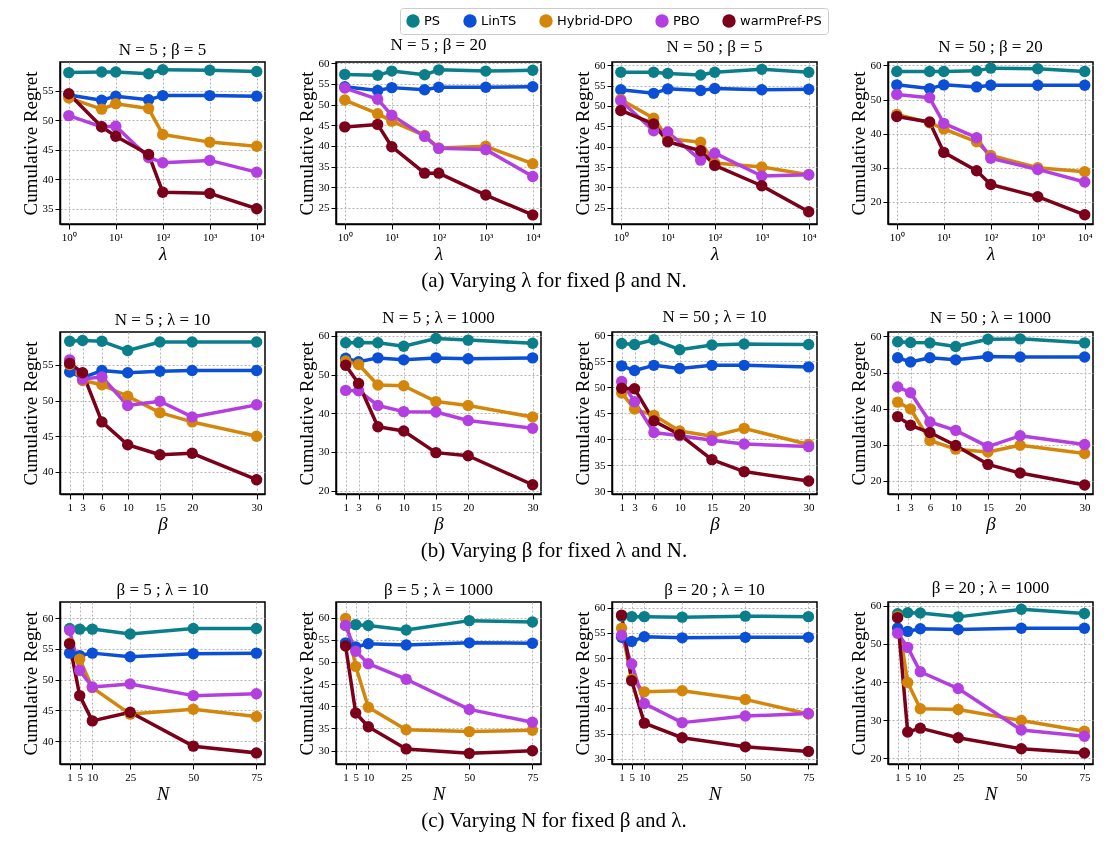 This screenshot has height=865, width=1107. I want to click on x-tick-label: 50, so click(194, 776).